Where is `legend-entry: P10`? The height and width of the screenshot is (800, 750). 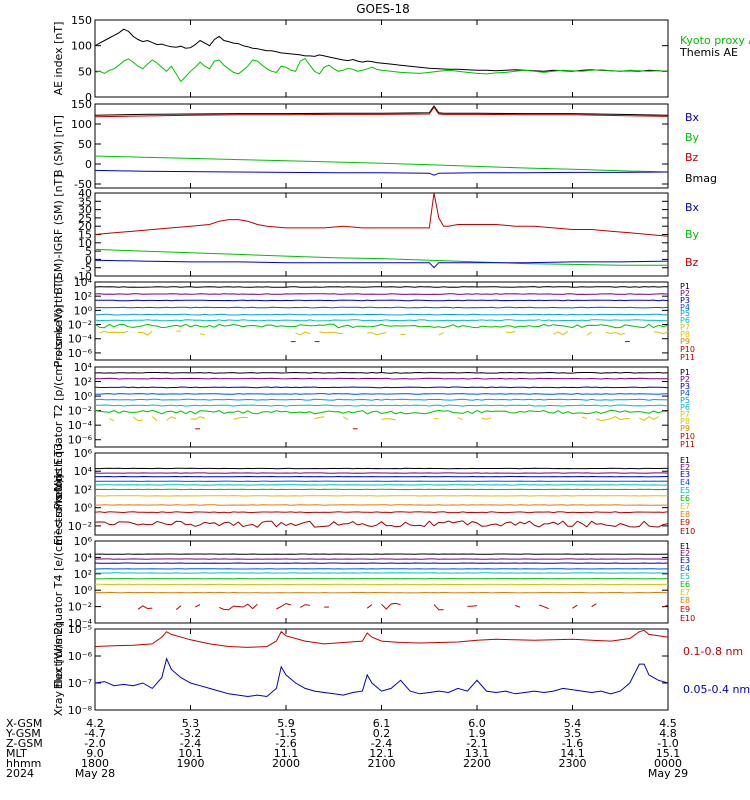 legend-entry: P10 is located at coordinates (687, 436).